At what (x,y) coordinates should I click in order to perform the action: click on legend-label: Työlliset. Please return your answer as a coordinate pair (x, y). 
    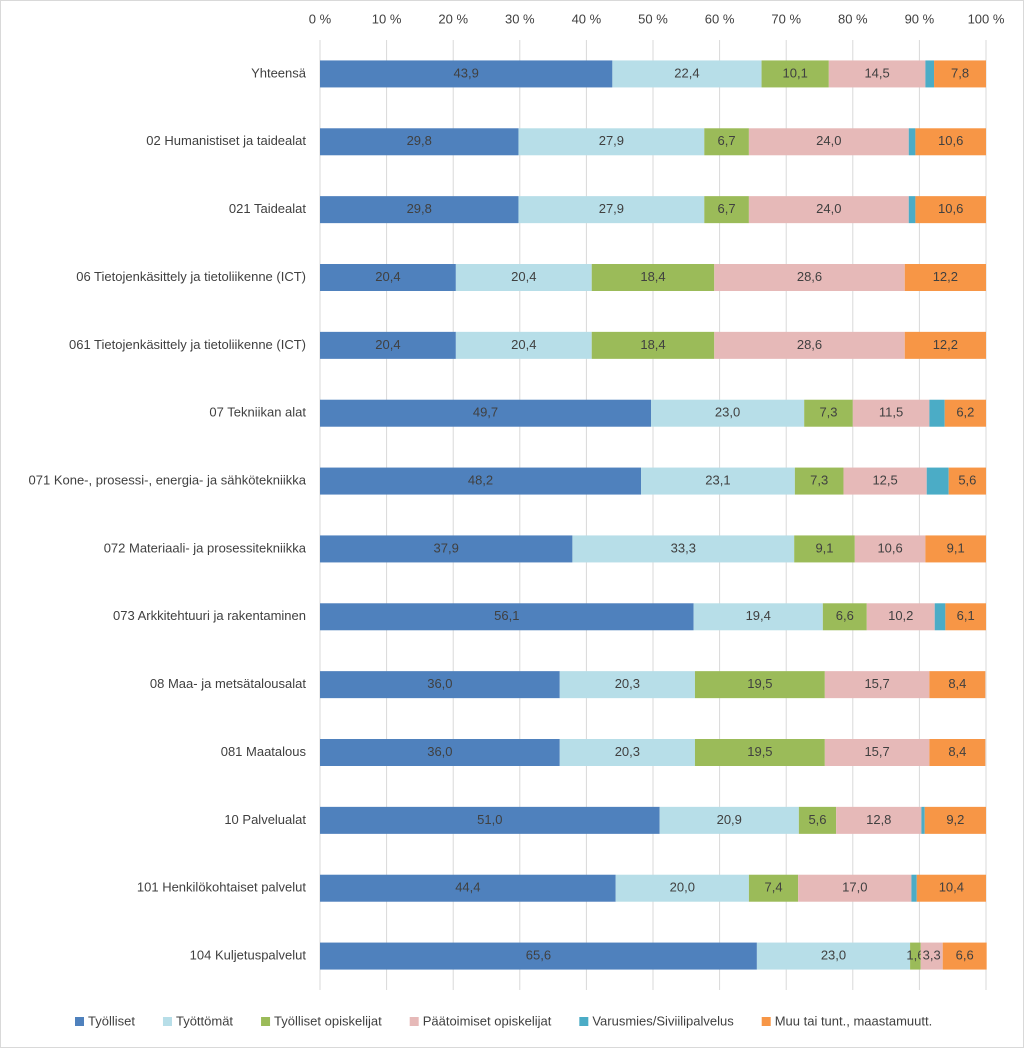
    Looking at the image, I should click on (111, 1020).